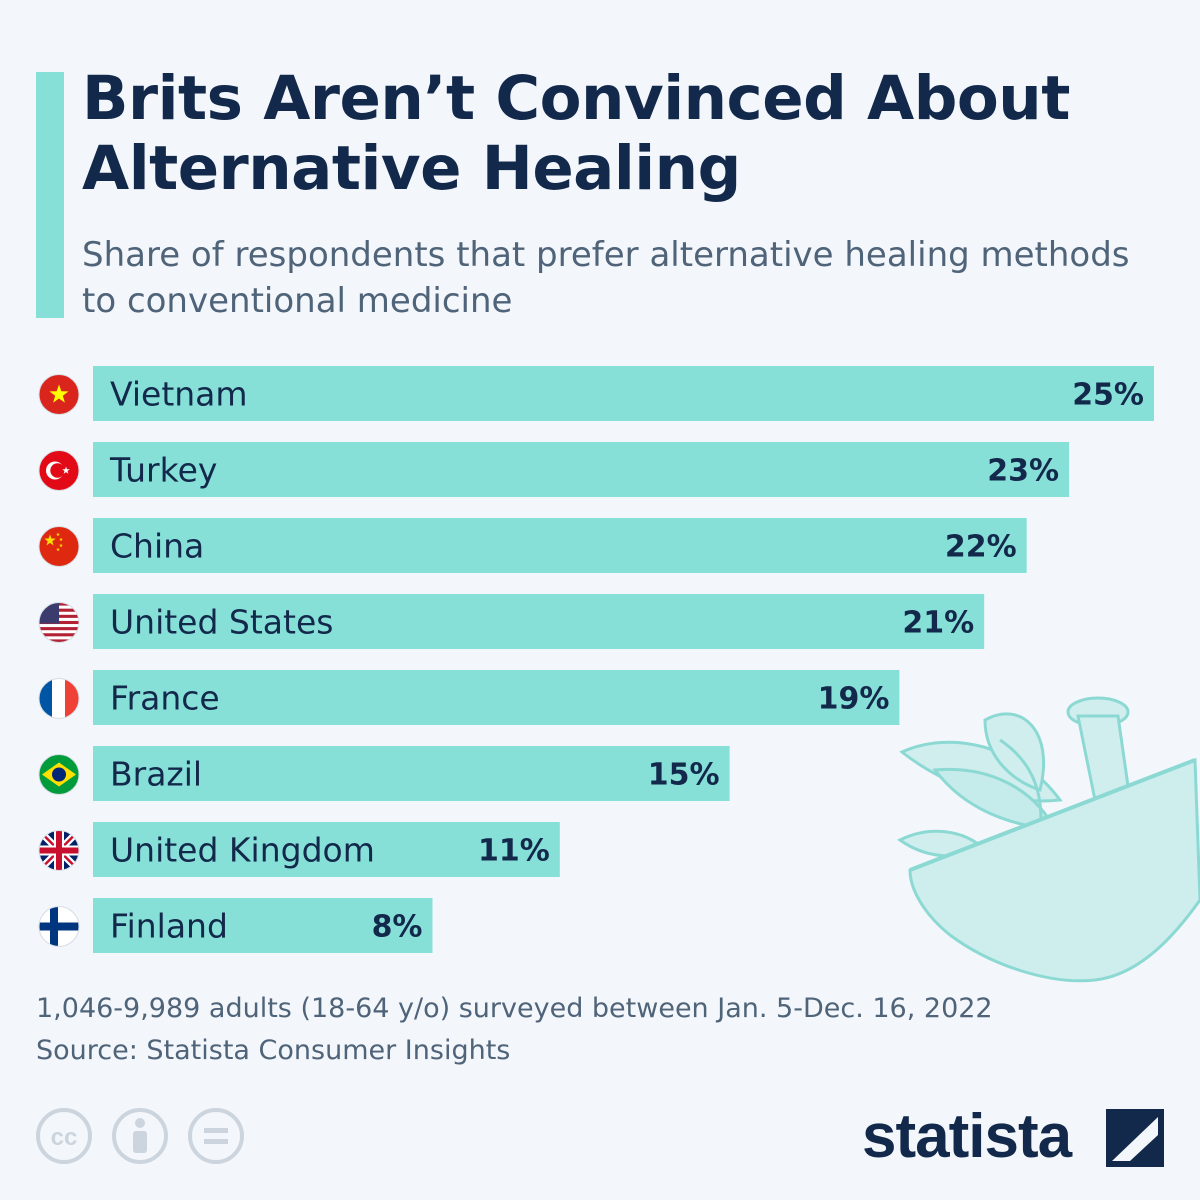 The image size is (1200, 1200). What do you see at coordinates (514, 851) in the screenshot?
I see `value-label: 11%` at bounding box center [514, 851].